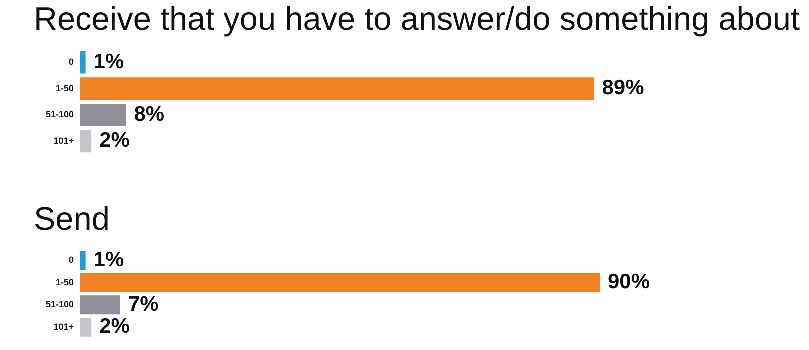 Image resolution: width=809 pixels, height=350 pixels. I want to click on data-label: 90%, so click(629, 282).